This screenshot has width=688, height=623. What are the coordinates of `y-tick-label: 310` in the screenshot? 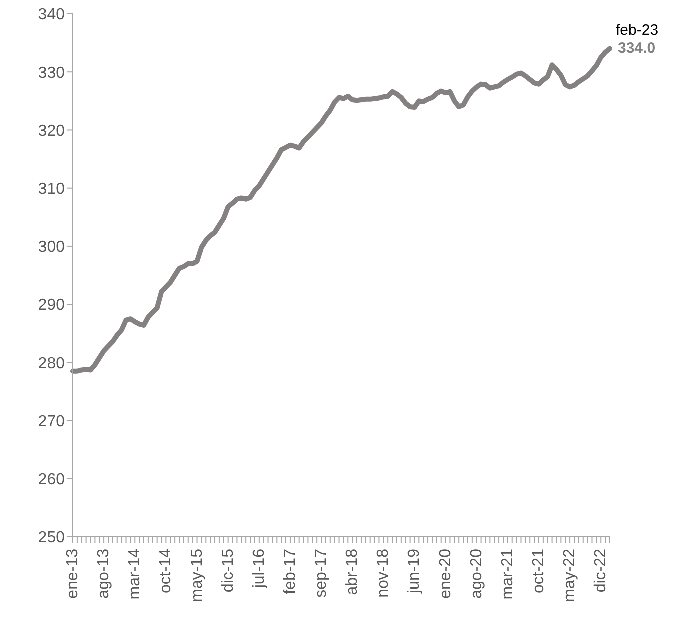 It's located at (52, 189).